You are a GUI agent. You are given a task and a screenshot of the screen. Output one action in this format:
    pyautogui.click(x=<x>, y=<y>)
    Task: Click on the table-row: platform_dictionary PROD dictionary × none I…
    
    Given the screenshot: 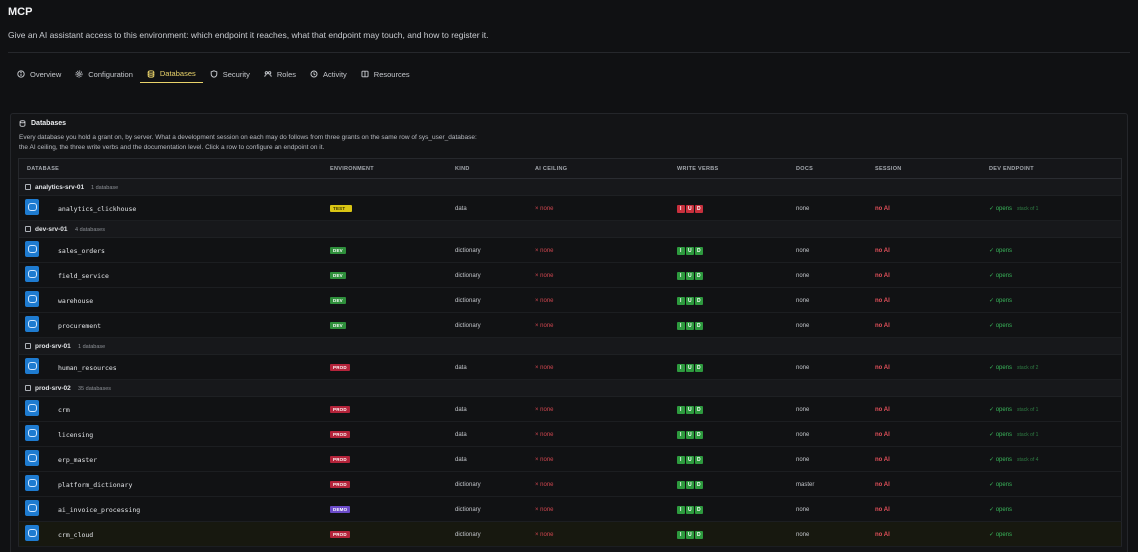 What is the action you would take?
    pyautogui.click(x=570, y=484)
    